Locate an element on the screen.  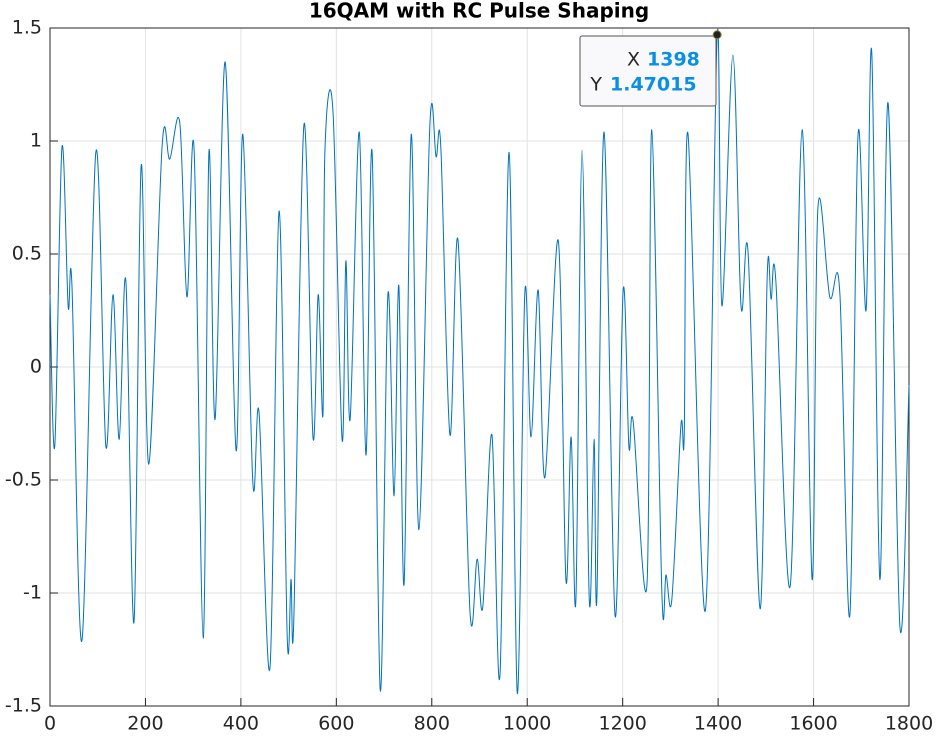
y-tick-label: 0 is located at coordinates (36, 367).